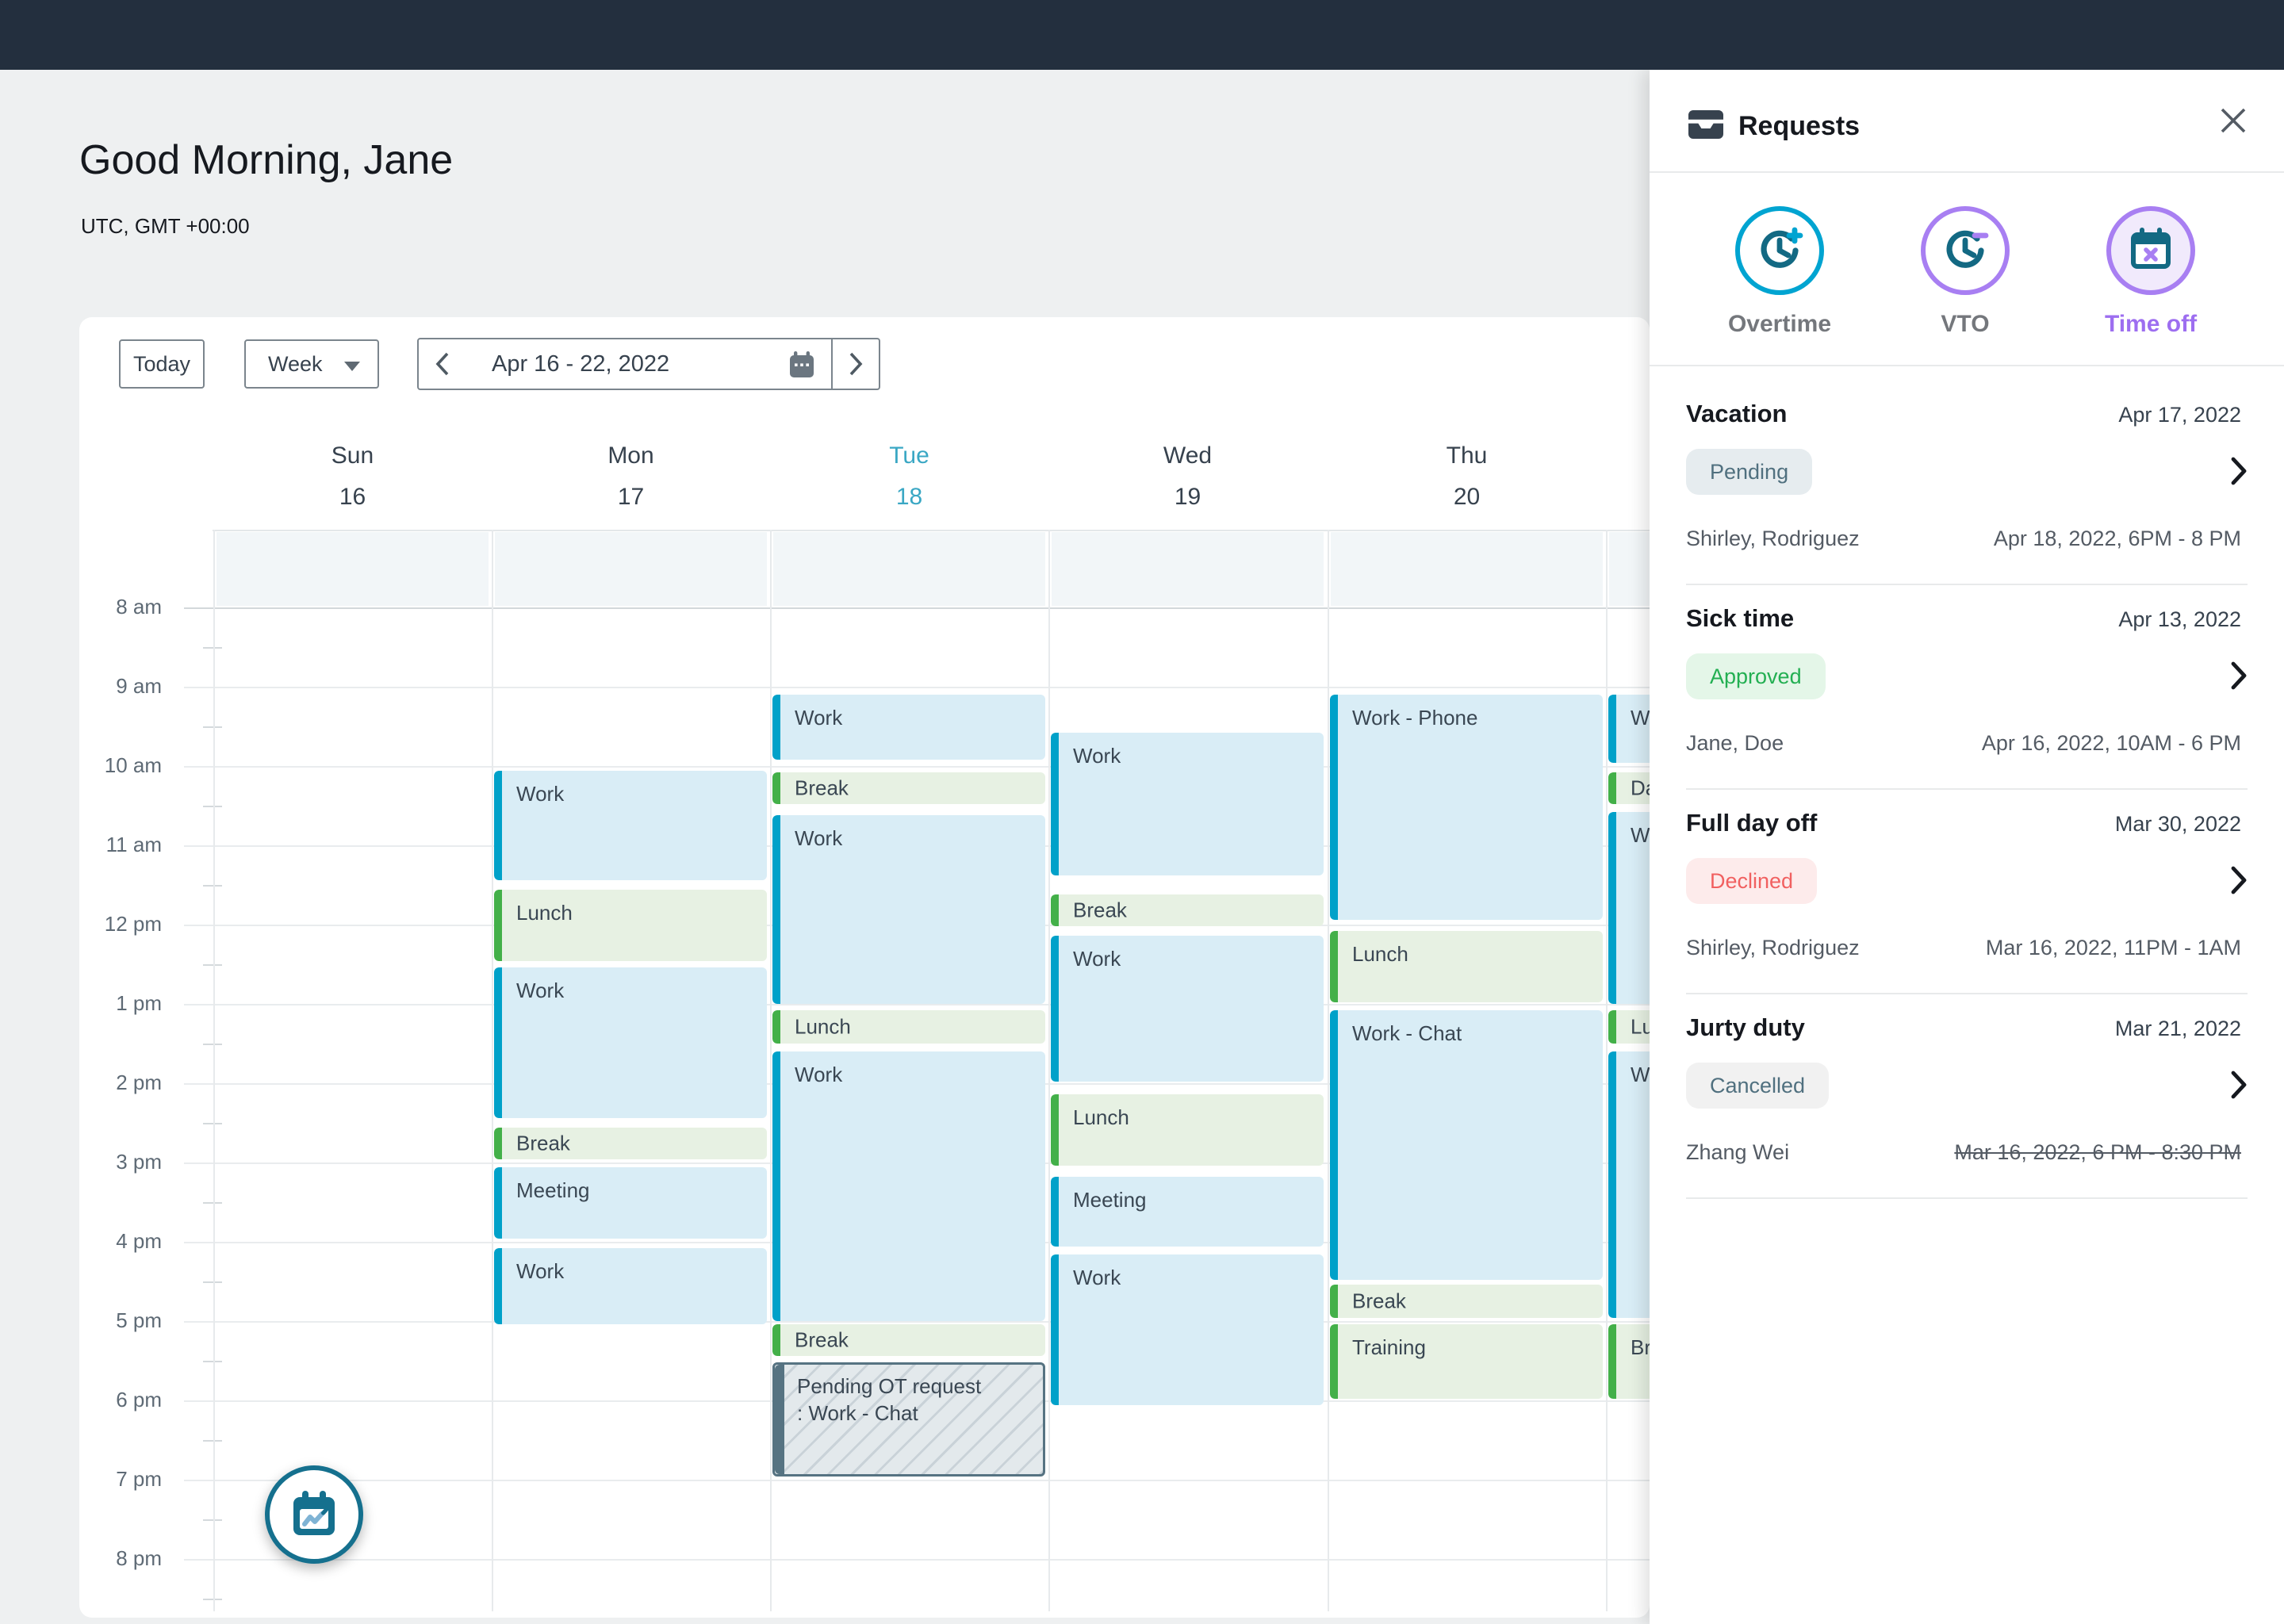 The image size is (2284, 1624). What do you see at coordinates (352, 366) in the screenshot?
I see `chevron-down-icon` at bounding box center [352, 366].